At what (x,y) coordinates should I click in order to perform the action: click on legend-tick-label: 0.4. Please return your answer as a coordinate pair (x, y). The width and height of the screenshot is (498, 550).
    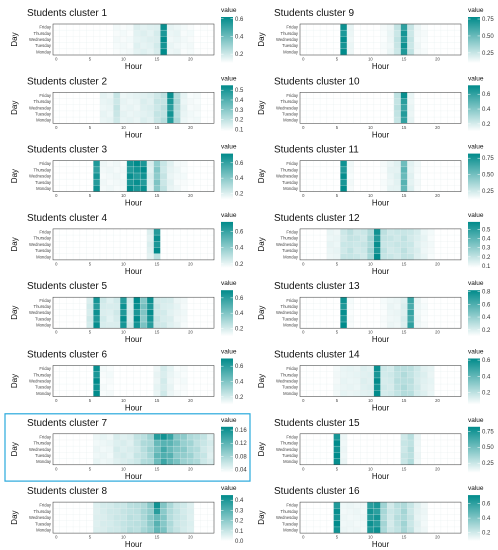
    Looking at the image, I should click on (239, 314).